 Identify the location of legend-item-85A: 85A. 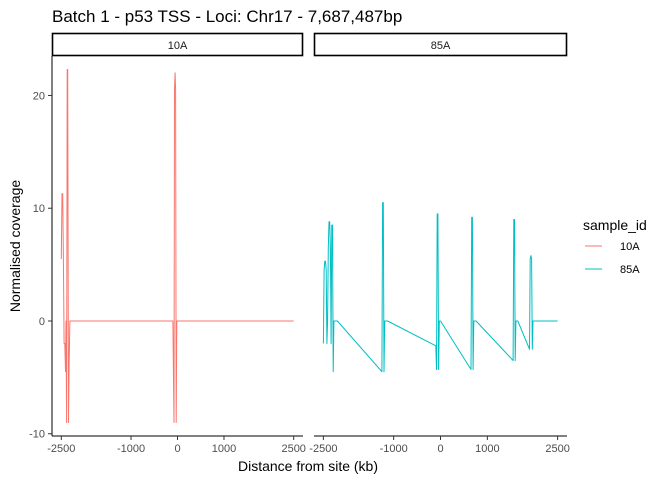
(612, 270).